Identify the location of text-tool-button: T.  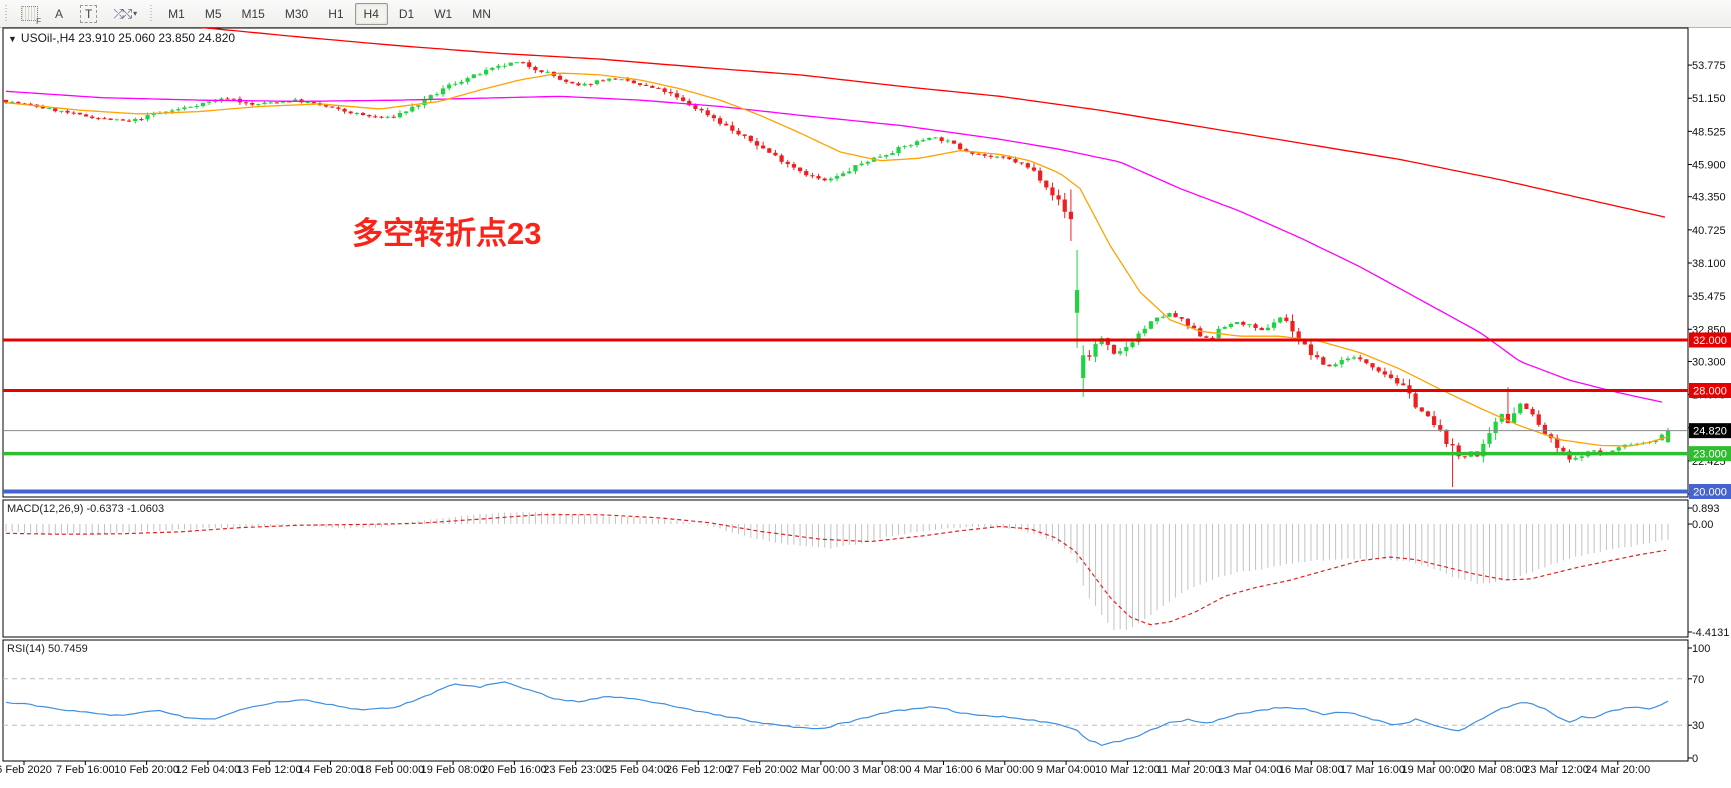
(88, 14).